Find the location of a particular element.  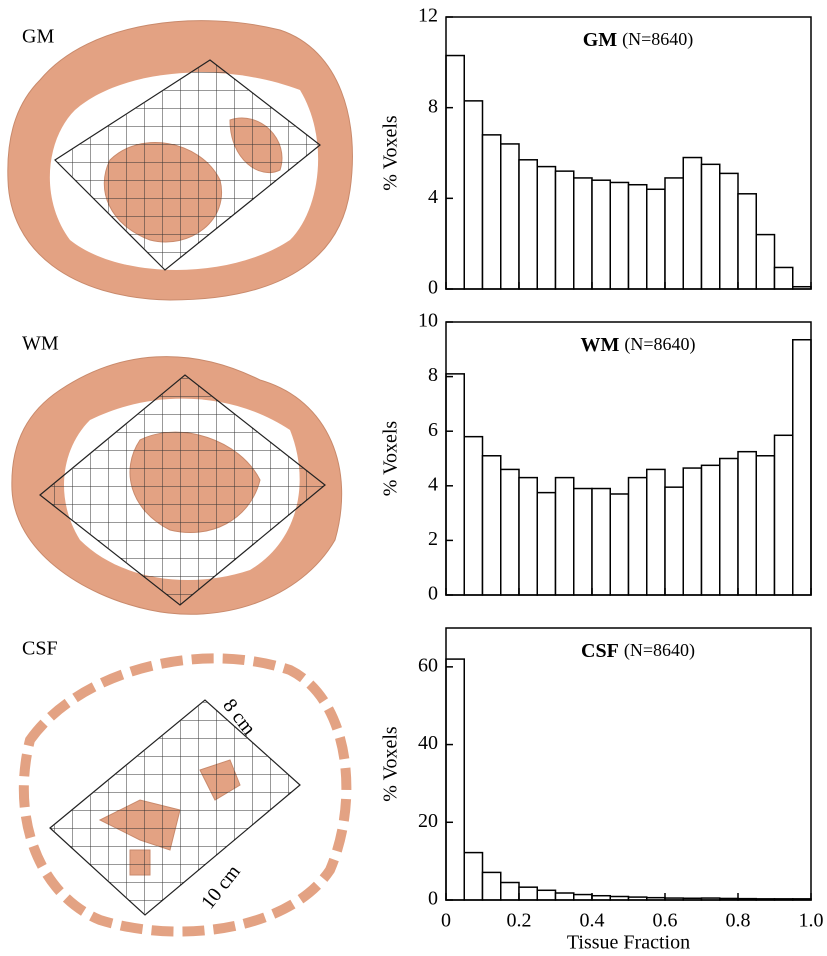

wm-image is located at coordinates (177, 485).